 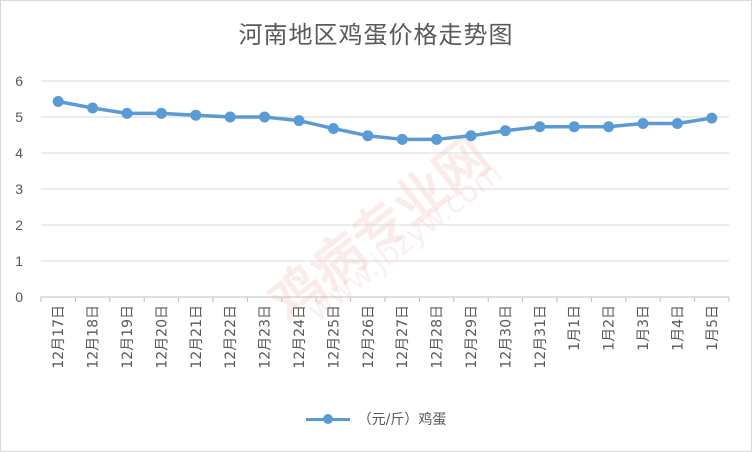 I want to click on x-axis, so click(x=385, y=299).